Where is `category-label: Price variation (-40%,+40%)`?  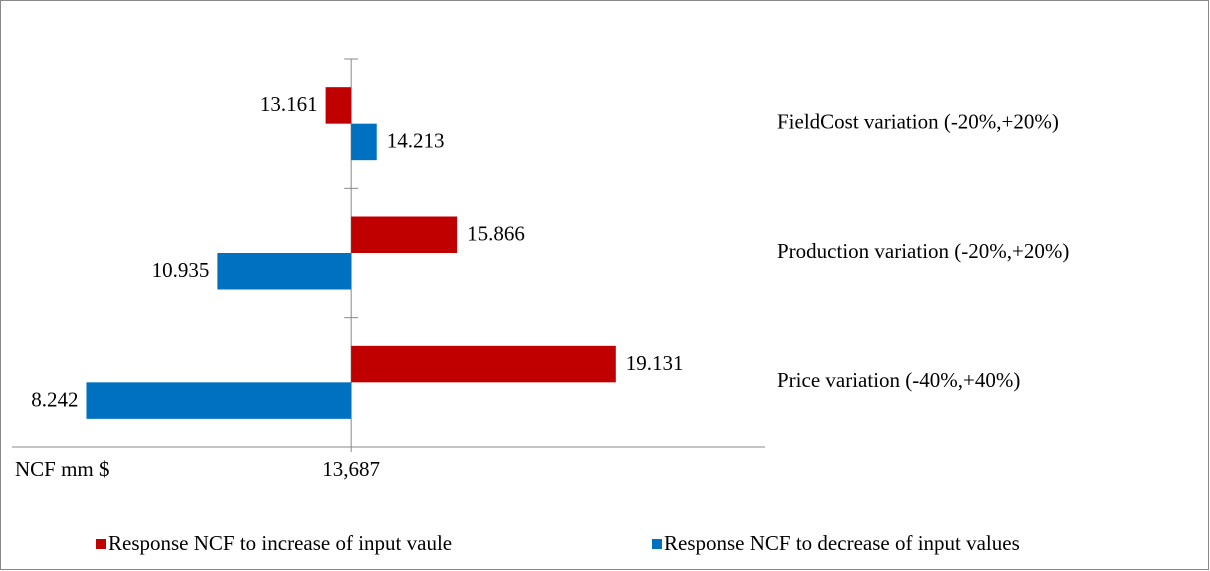
category-label: Price variation (-40%,+40%) is located at coordinates (898, 380).